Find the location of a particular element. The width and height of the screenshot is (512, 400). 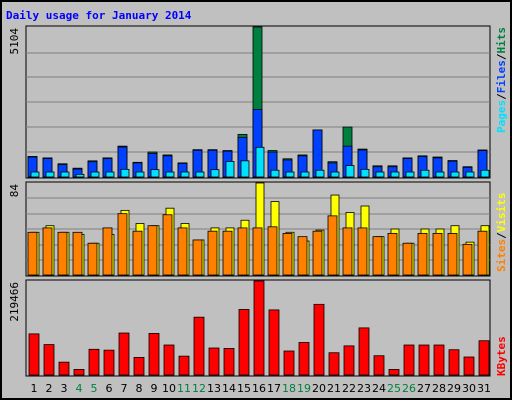

legend-visits: Visits is located at coordinates (501, 213).